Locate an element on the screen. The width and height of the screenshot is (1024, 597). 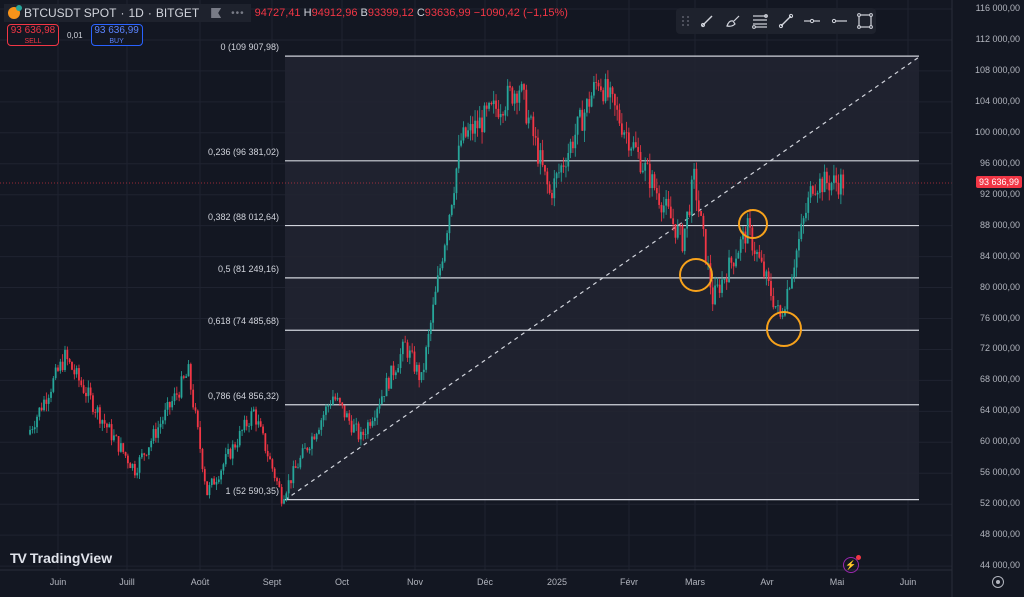
price-tick: 96 000,00 is located at coordinates (999, 162).